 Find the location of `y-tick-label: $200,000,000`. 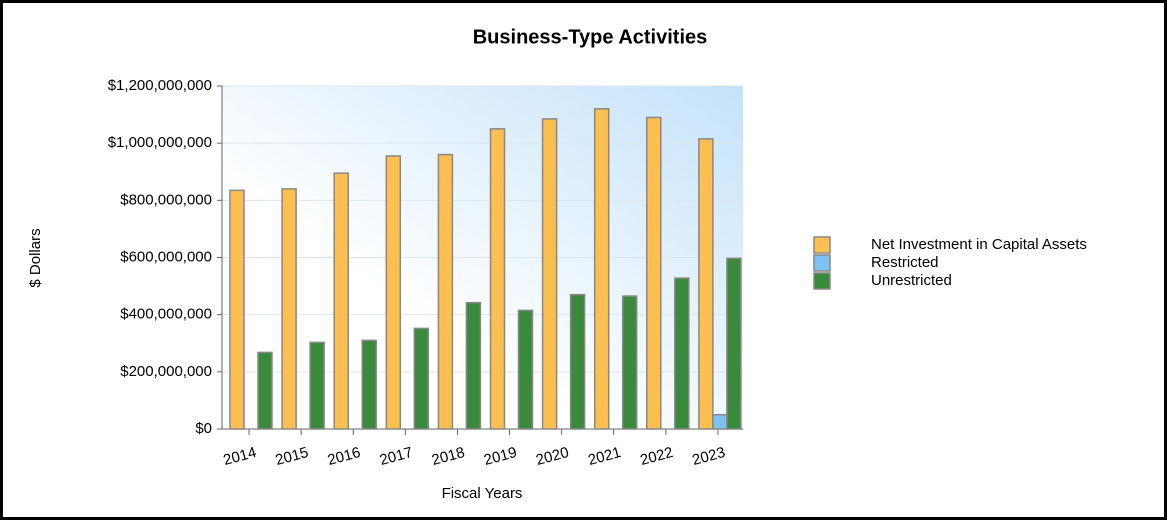

y-tick-label: $200,000,000 is located at coordinates (166, 371).